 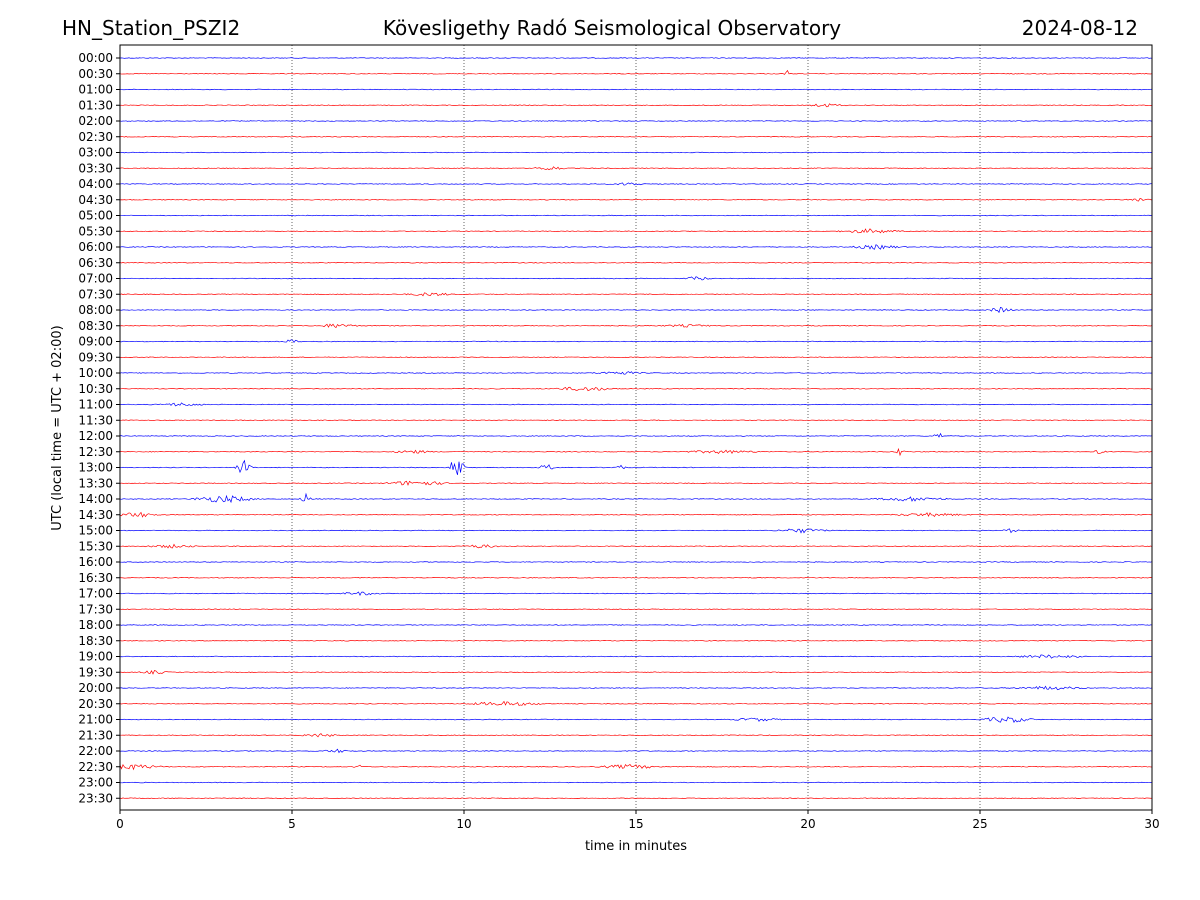 What do you see at coordinates (95, 58) in the screenshot?
I see `y-tick-label: 00:00` at bounding box center [95, 58].